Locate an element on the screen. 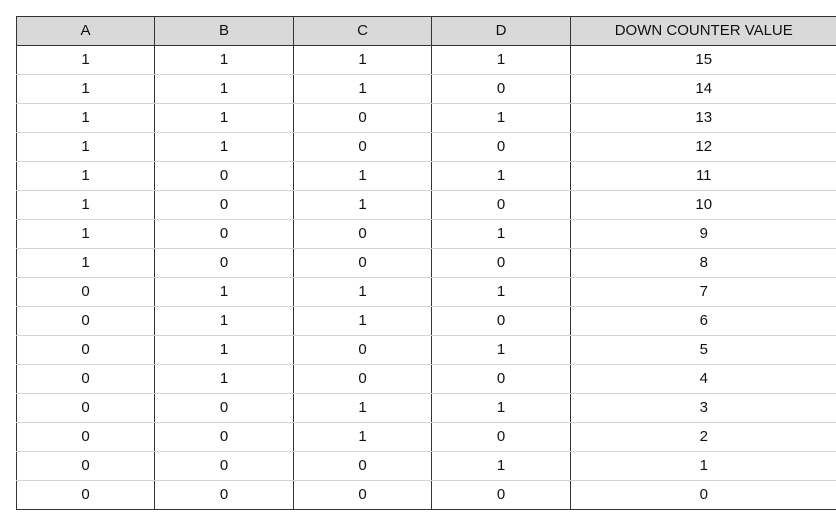 Image resolution: width=836 pixels, height=517 pixels. table-row: 1 1 1 0 14 is located at coordinates (426, 89).